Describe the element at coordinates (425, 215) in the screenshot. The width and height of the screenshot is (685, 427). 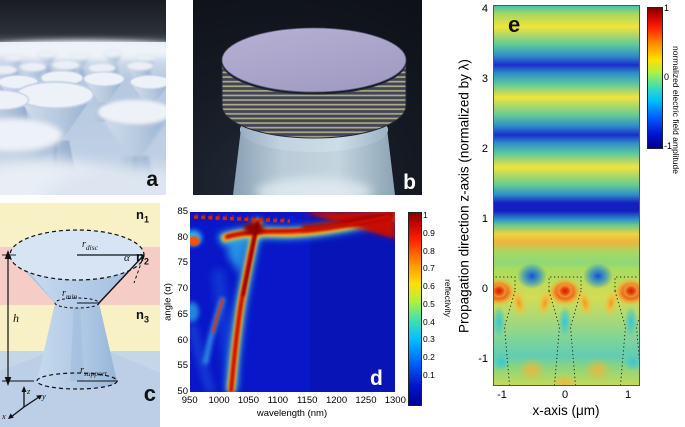
I see `d-colorbar-tick-label: 1` at that location.